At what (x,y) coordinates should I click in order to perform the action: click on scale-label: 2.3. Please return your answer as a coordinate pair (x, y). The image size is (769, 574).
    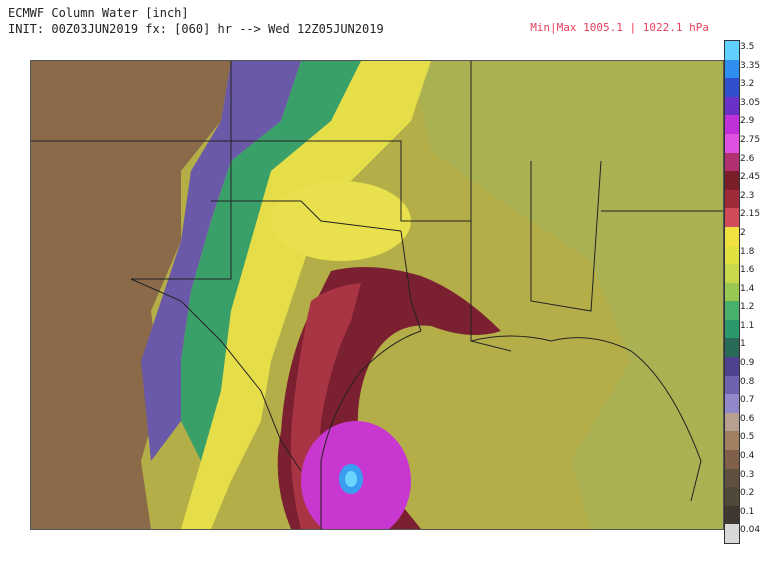
    Looking at the image, I should click on (747, 195).